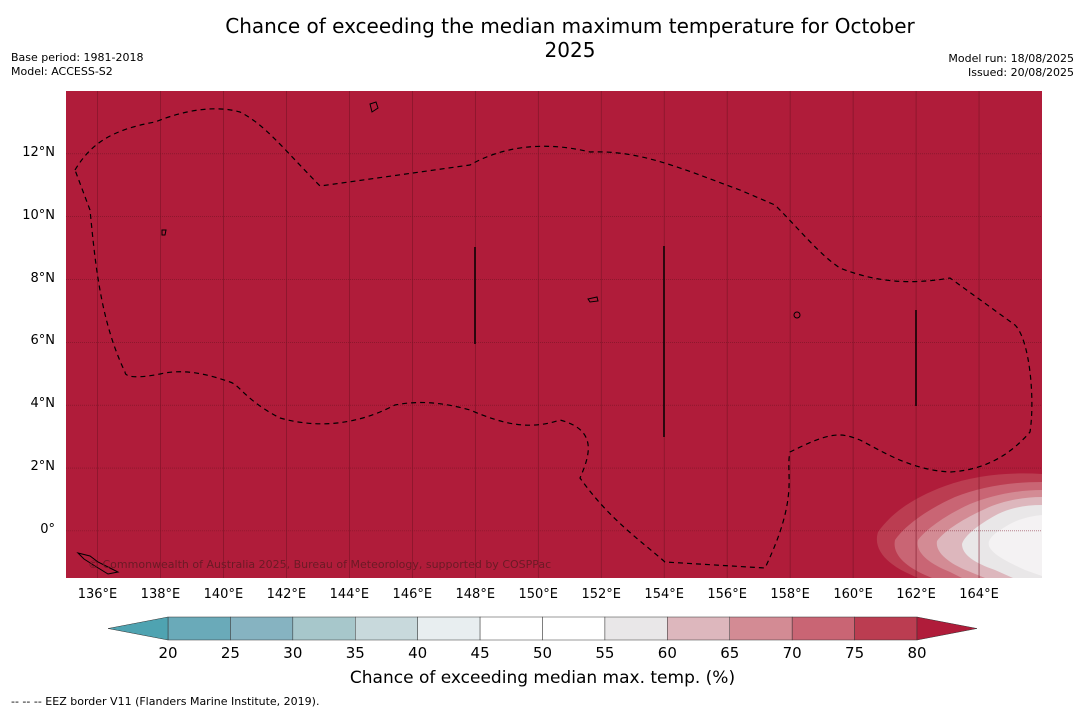 This screenshot has height=713, width=1085. What do you see at coordinates (97, 594) in the screenshot?
I see `lon-tick-label: 136°E` at bounding box center [97, 594].